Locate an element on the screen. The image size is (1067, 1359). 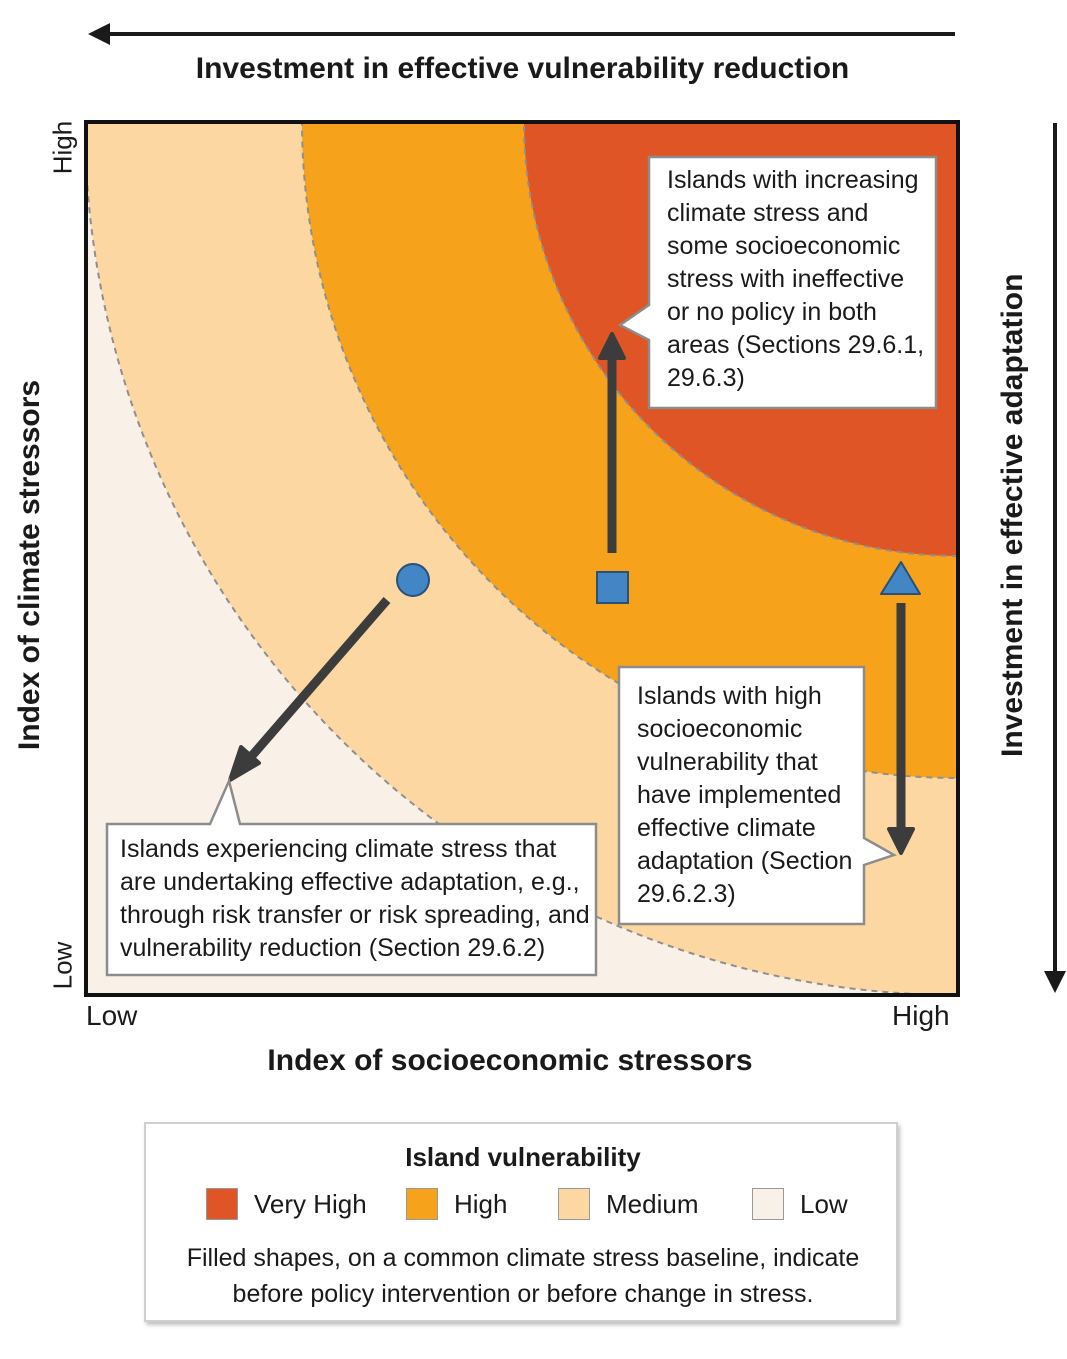
callout-line: climate stress and is located at coordinates (768, 213).